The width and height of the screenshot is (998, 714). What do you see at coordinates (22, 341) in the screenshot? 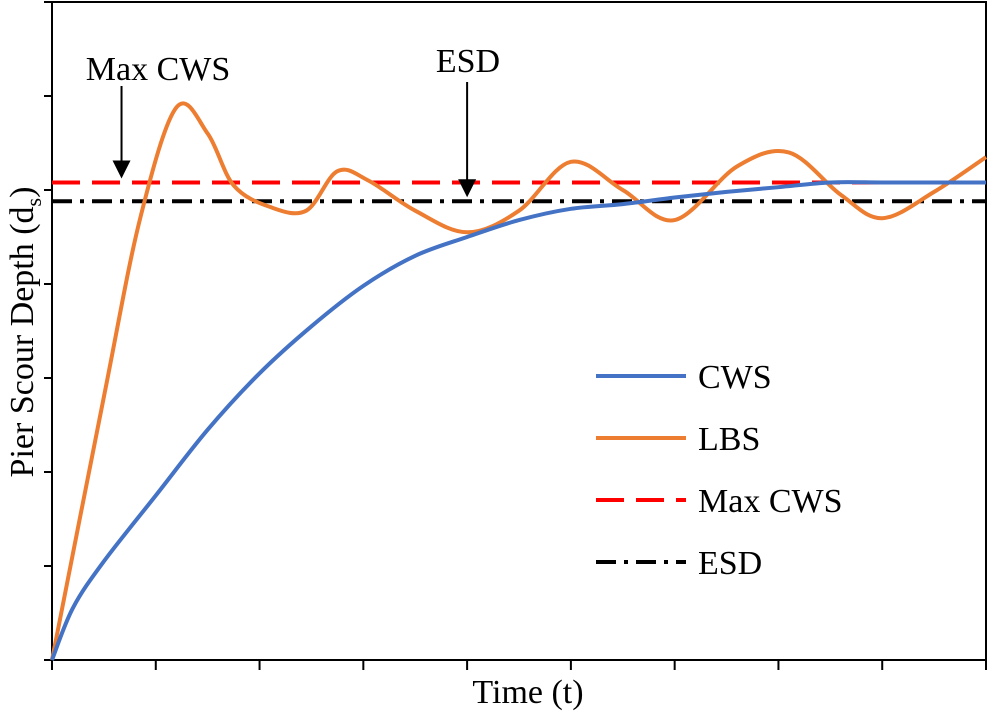
I see `y-axis-title-main: Pier Scour Depth (d` at bounding box center [22, 341].